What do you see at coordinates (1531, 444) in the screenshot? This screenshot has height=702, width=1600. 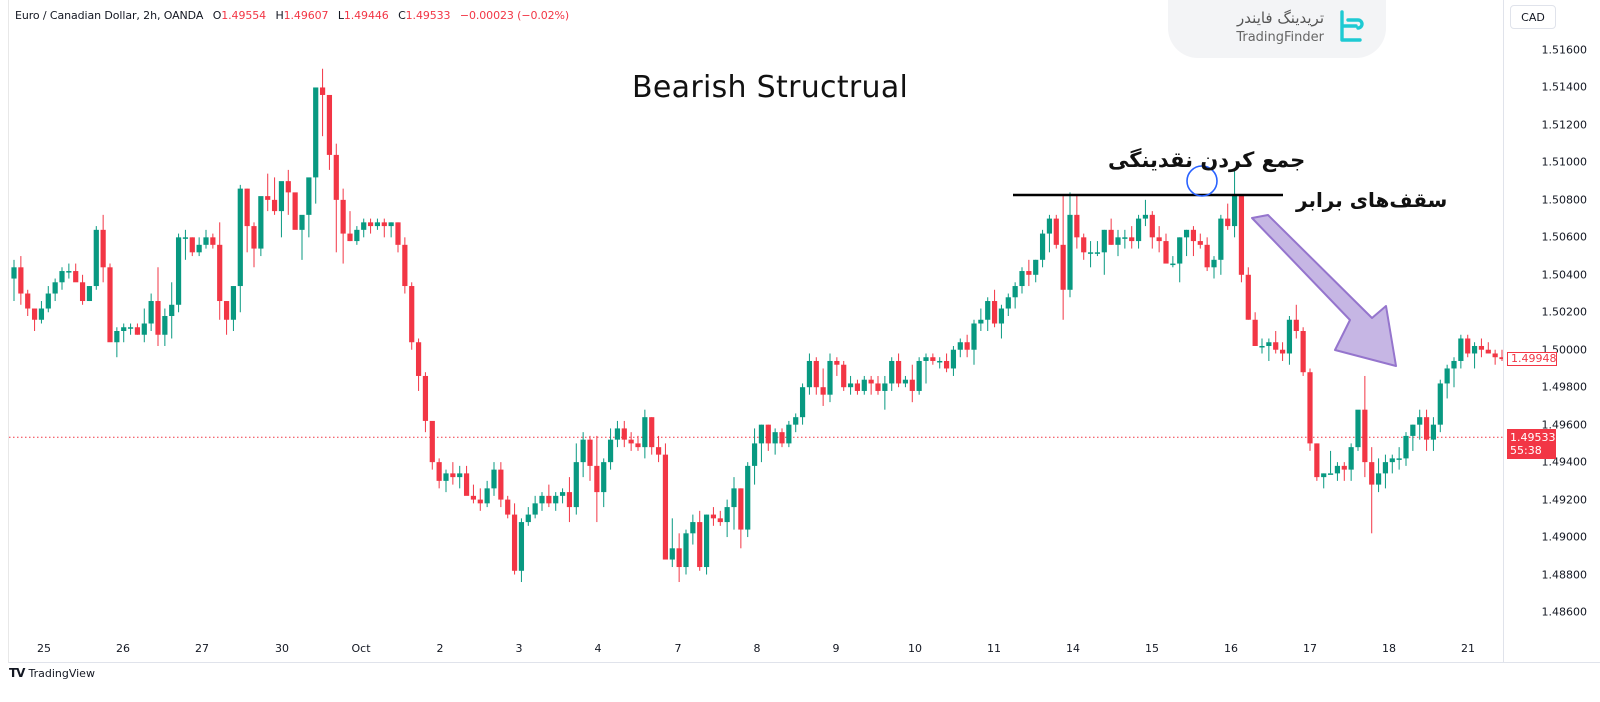 I see `current-price-label: 1.49533 55:38` at bounding box center [1531, 444].